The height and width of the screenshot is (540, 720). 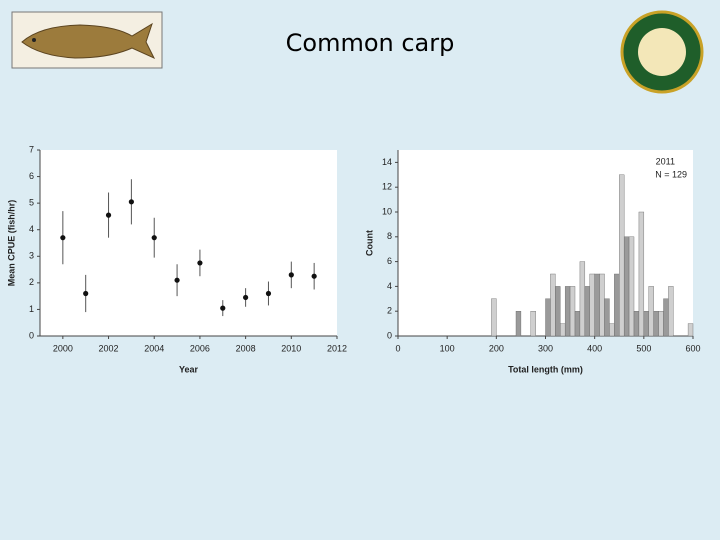 I want to click on plot-area, so click(x=188, y=243).